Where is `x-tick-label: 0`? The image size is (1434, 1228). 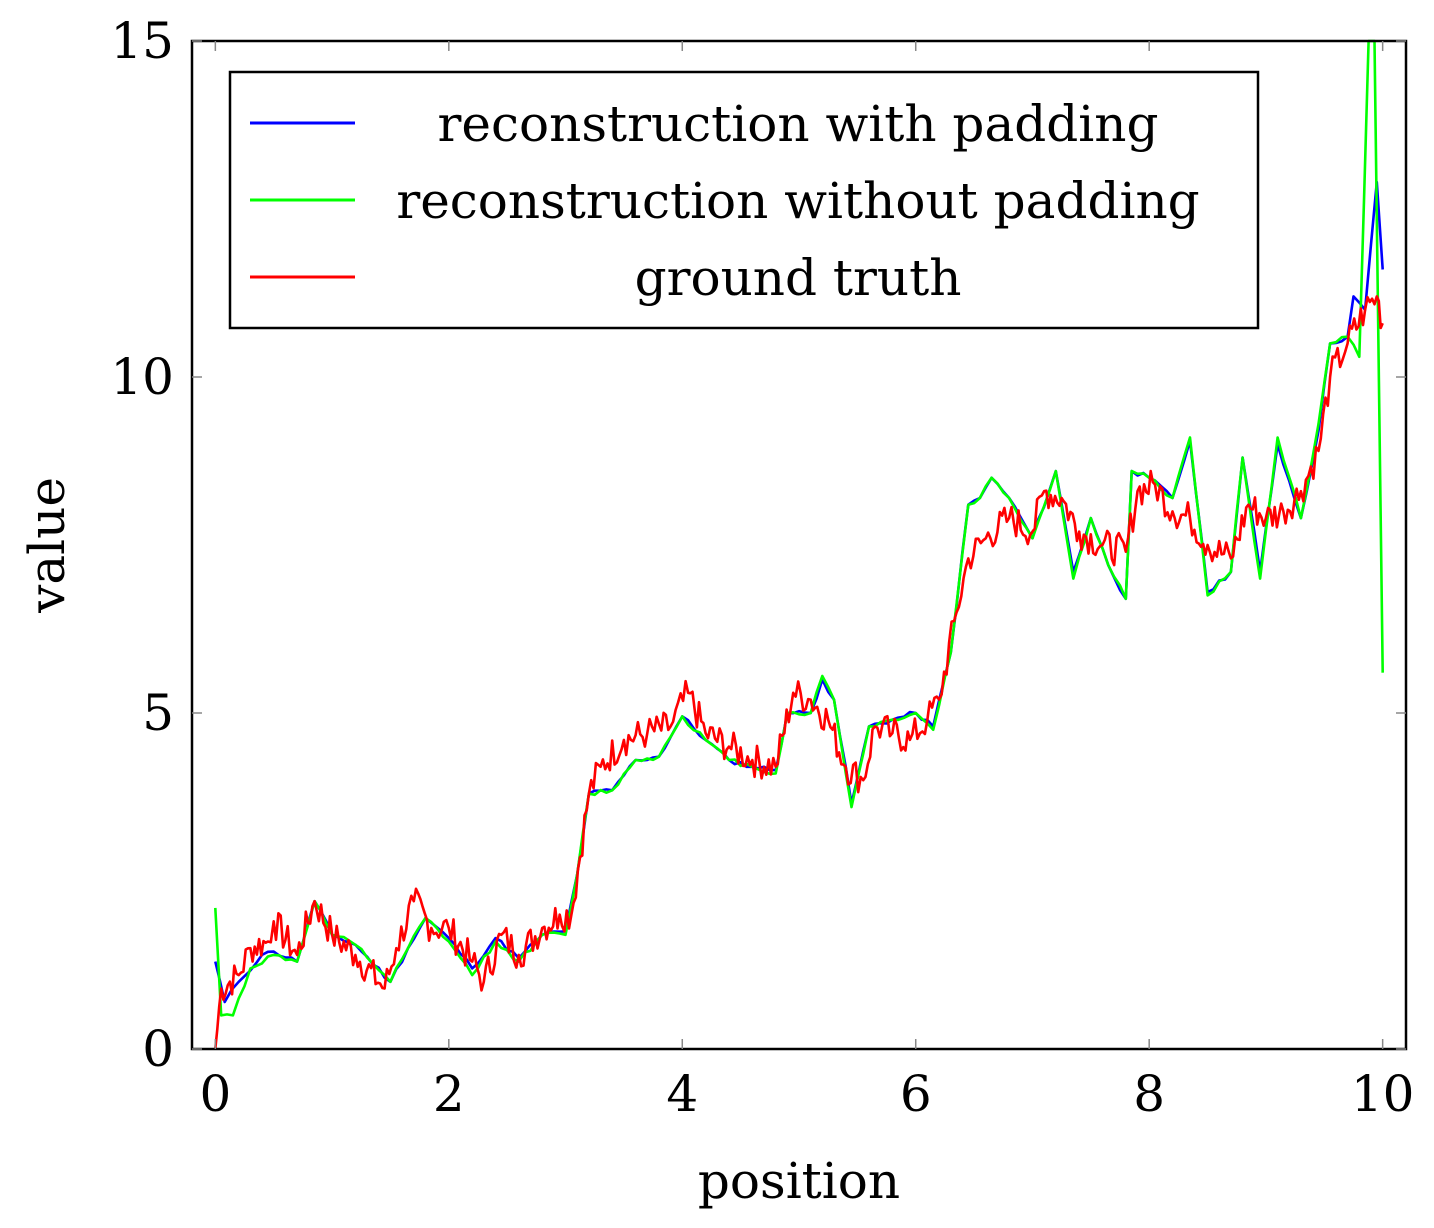
x-tick-label: 0 is located at coordinates (215, 1094).